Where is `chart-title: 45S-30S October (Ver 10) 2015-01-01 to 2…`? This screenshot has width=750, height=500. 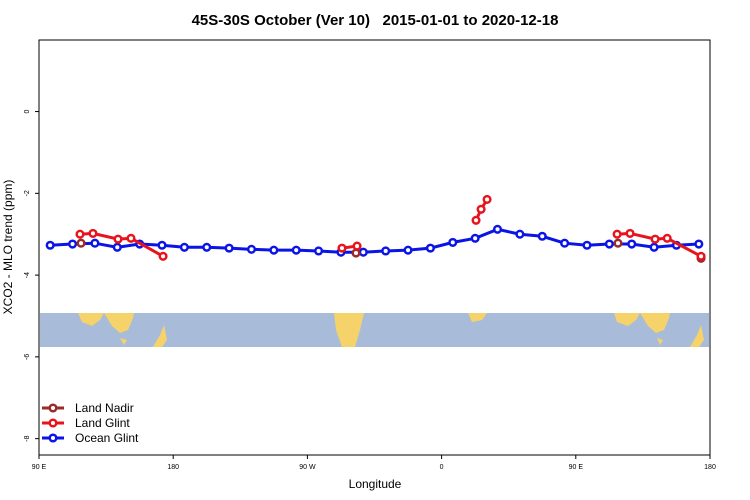 chart-title: 45S-30S October (Ver 10) 2015-01-01 to 2… is located at coordinates (375, 20).